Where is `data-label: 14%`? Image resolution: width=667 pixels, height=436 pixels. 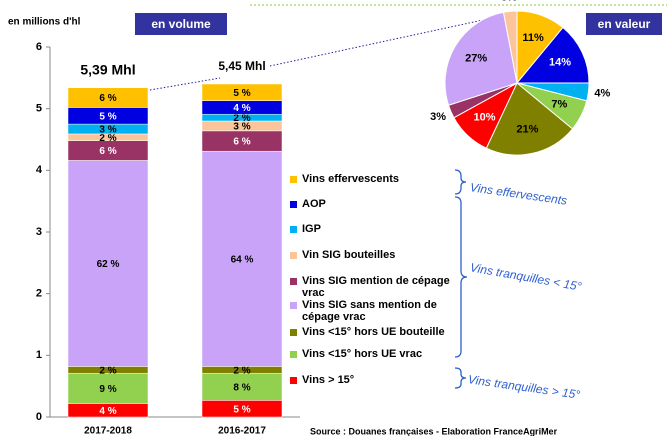
data-label: 14% is located at coordinates (560, 63).